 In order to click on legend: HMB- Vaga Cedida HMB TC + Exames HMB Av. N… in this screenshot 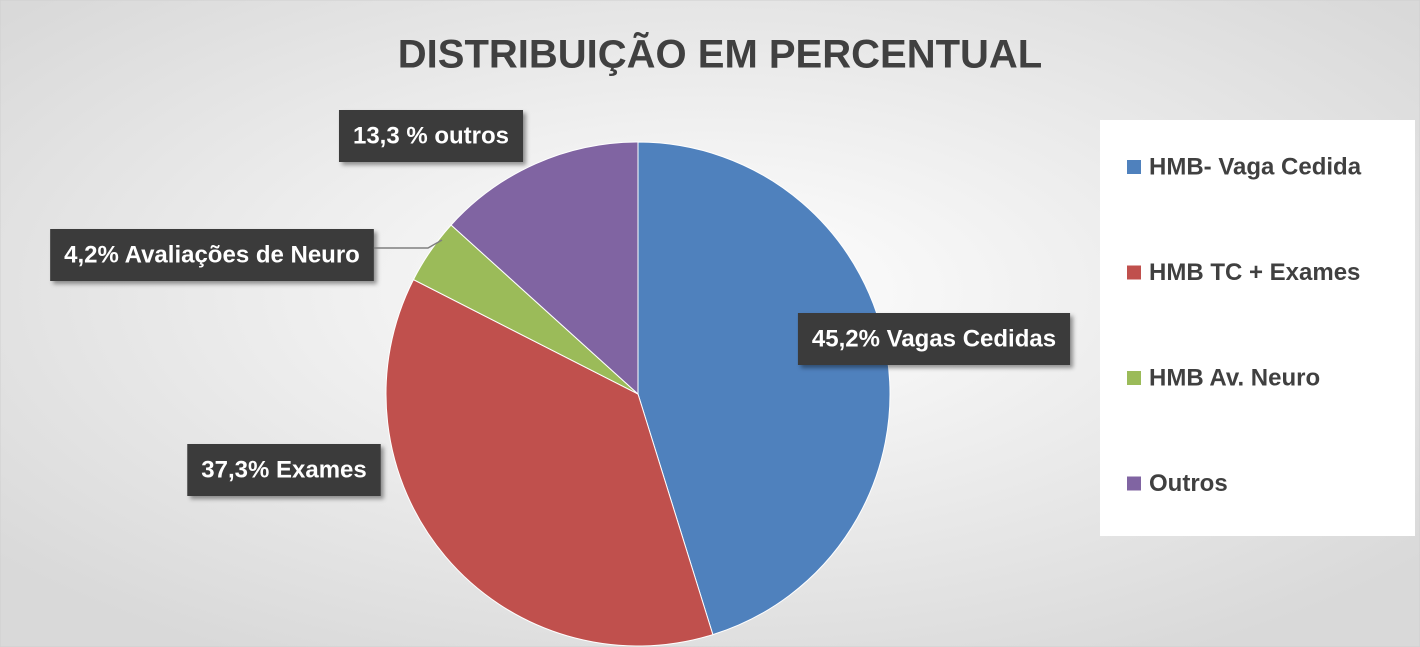, I will do `click(1244, 325)`.